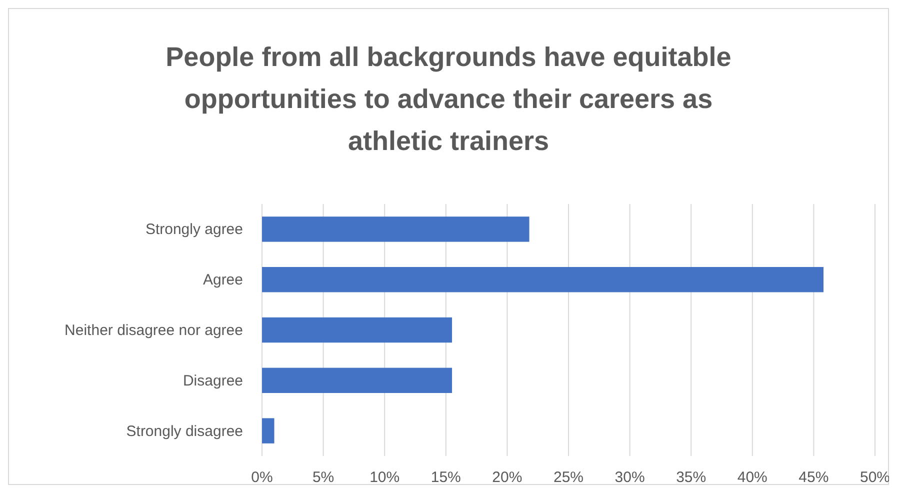 The height and width of the screenshot is (493, 897). I want to click on x-tick-label: 5%, so click(323, 477).